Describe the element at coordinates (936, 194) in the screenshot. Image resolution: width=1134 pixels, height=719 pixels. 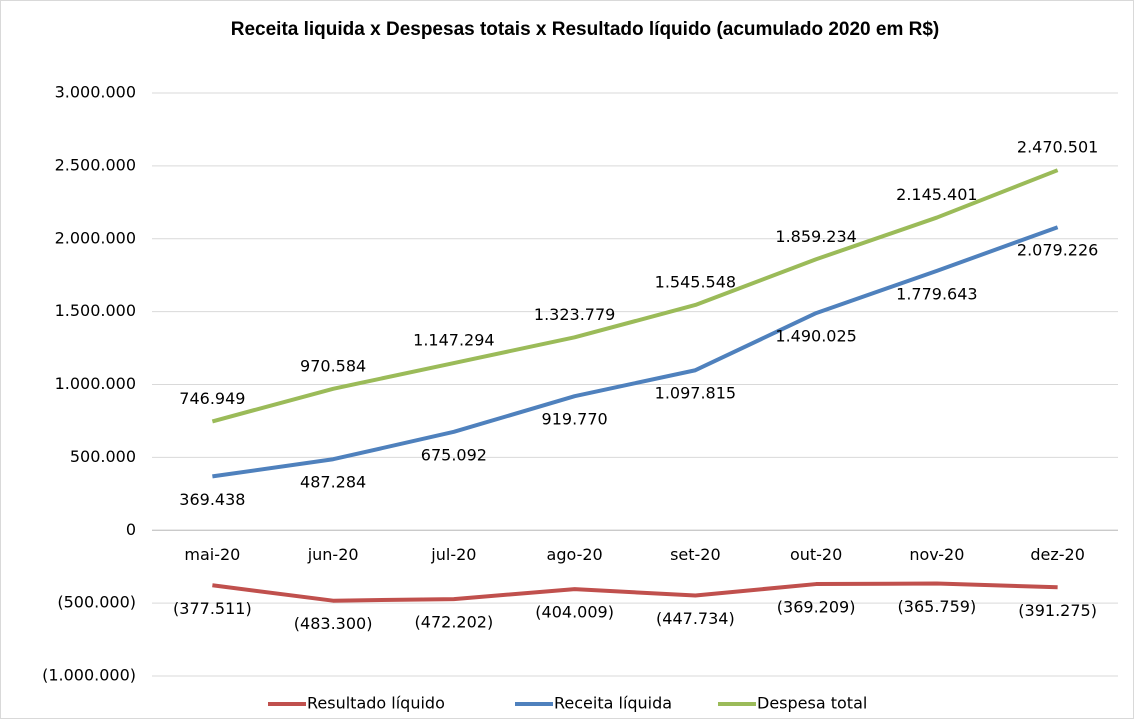
I see `data-label: 2.145.401` at that location.